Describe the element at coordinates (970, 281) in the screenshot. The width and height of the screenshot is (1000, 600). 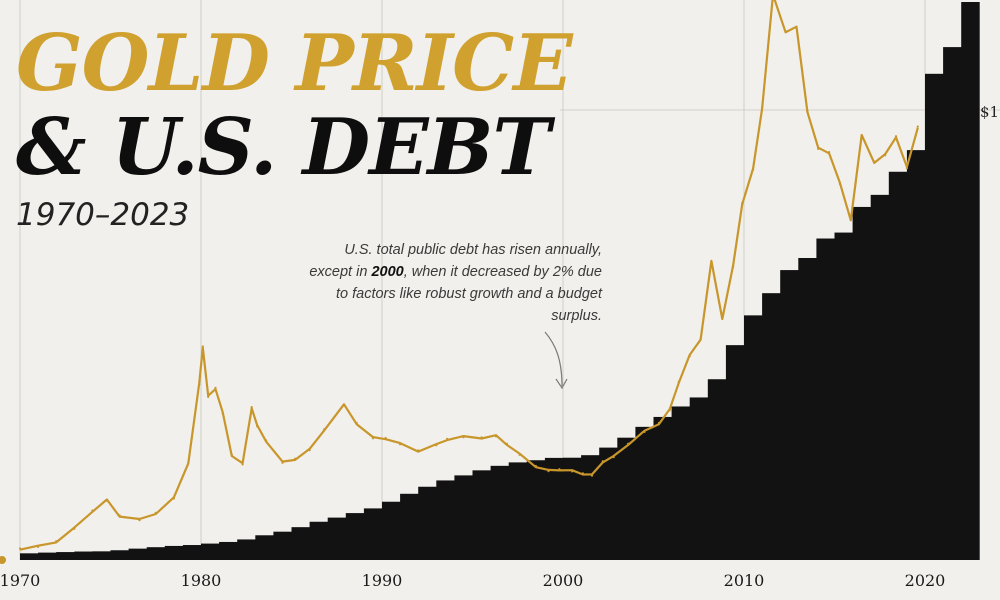
I see `debt-bar-2022` at that location.